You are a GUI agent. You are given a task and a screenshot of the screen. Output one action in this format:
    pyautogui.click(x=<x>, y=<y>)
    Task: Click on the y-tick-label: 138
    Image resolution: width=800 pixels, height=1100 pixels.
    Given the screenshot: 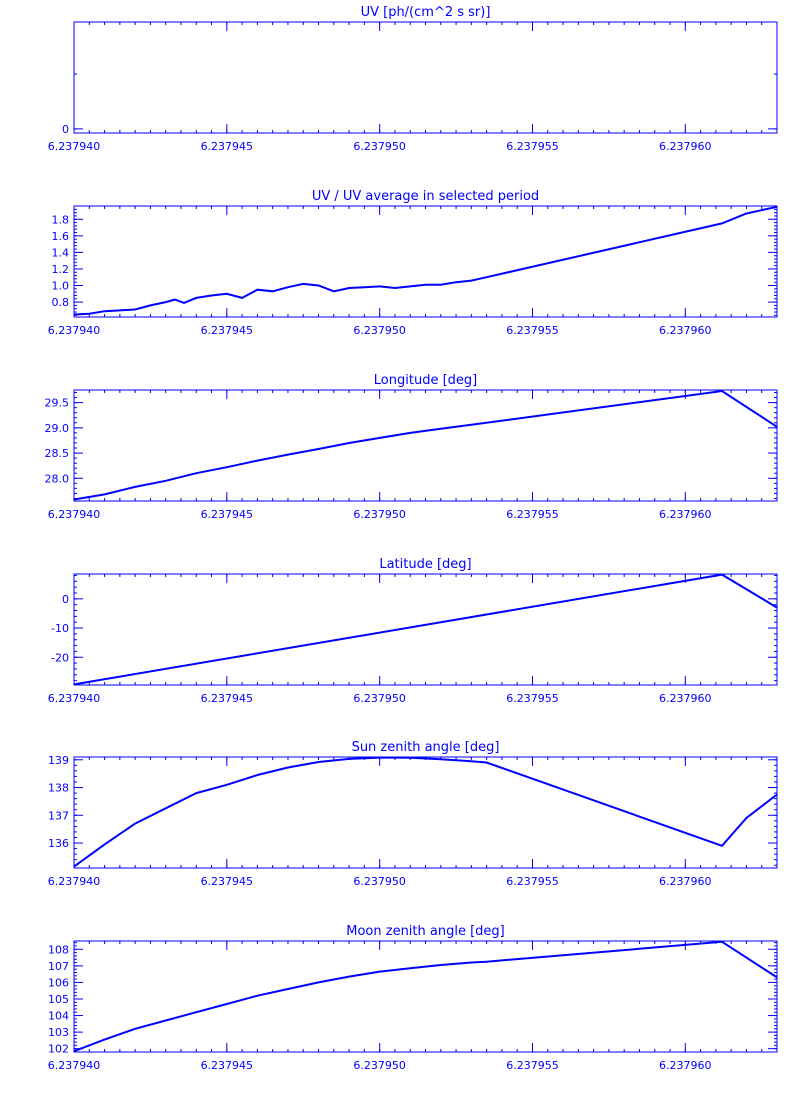 What is the action you would take?
    pyautogui.click(x=58, y=788)
    